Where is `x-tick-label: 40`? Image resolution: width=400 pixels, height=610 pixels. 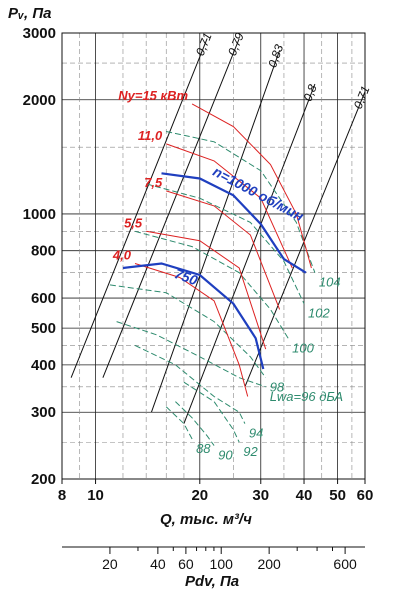
x-tick-label: 40 is located at coordinates (304, 495).